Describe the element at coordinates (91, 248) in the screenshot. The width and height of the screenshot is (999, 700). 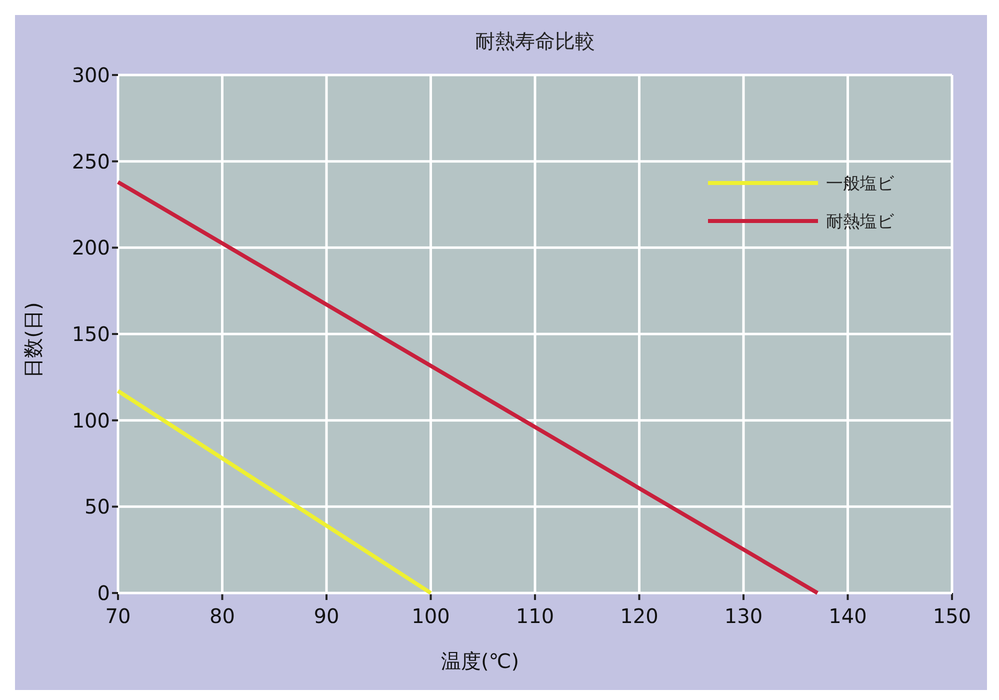
I see `y-tick-label: 200` at that location.